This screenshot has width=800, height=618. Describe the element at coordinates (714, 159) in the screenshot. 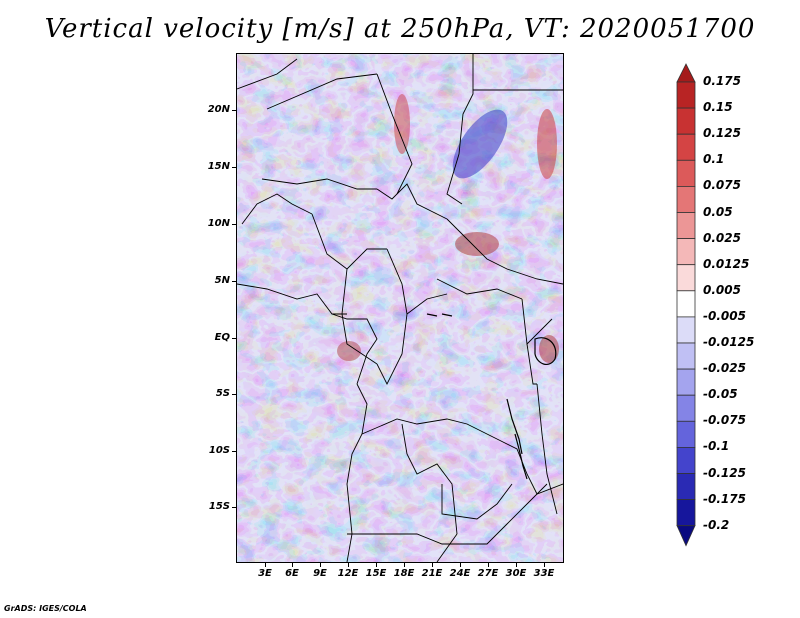

I see `colorbar-label: 0.1` at that location.